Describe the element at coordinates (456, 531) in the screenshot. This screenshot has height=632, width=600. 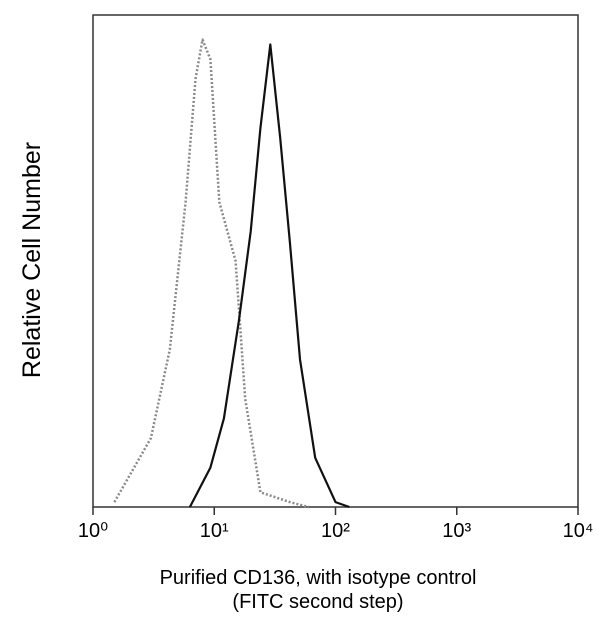
I see `x-tick-label: 10³` at that location.